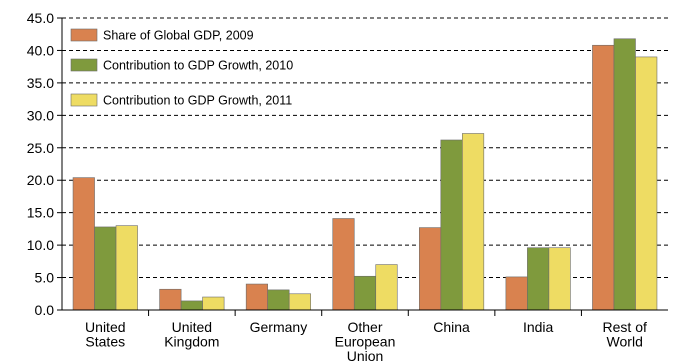  I want to click on y-tick-label: 35.0, so click(40, 83).